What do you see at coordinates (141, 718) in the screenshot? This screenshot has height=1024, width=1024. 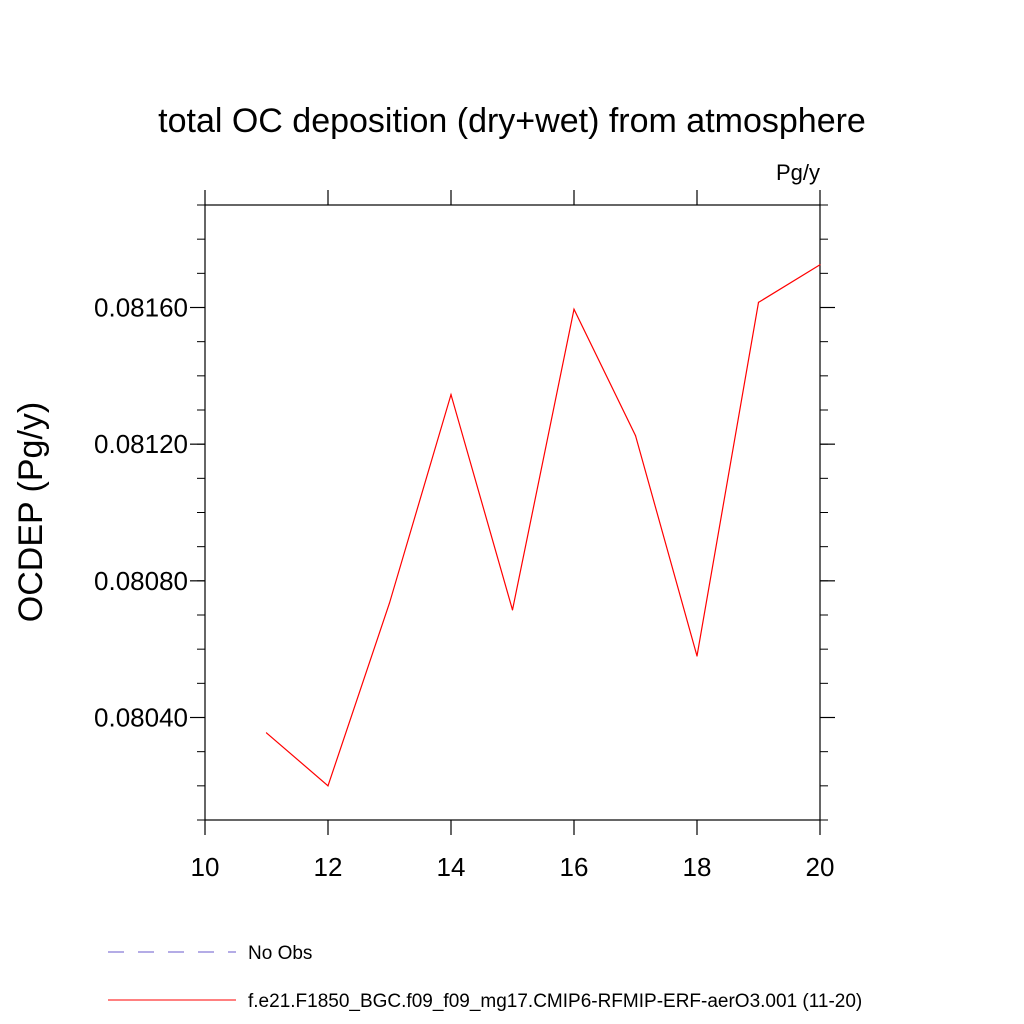 I see `y-tick-label: 0.08040` at bounding box center [141, 718].